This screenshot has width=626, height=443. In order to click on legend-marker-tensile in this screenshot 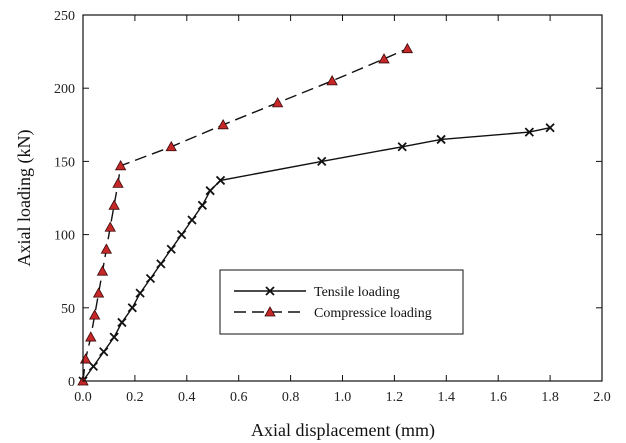, I will do `click(270, 291)`.